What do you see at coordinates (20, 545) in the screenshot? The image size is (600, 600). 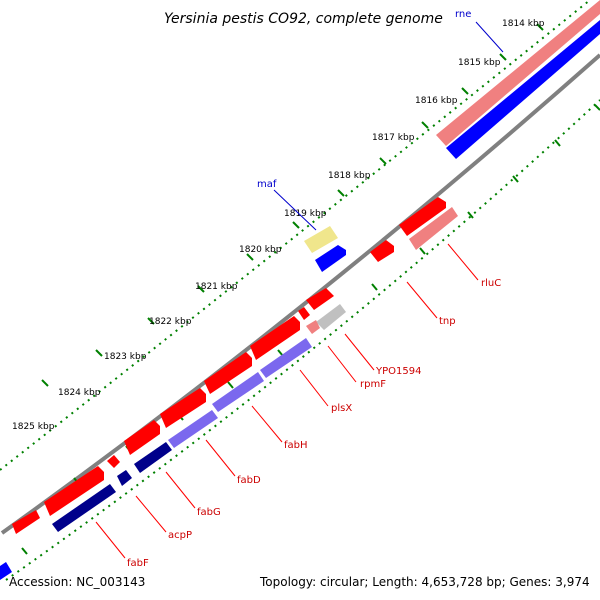 I see `gene-partial-left` at bounding box center [20, 545].